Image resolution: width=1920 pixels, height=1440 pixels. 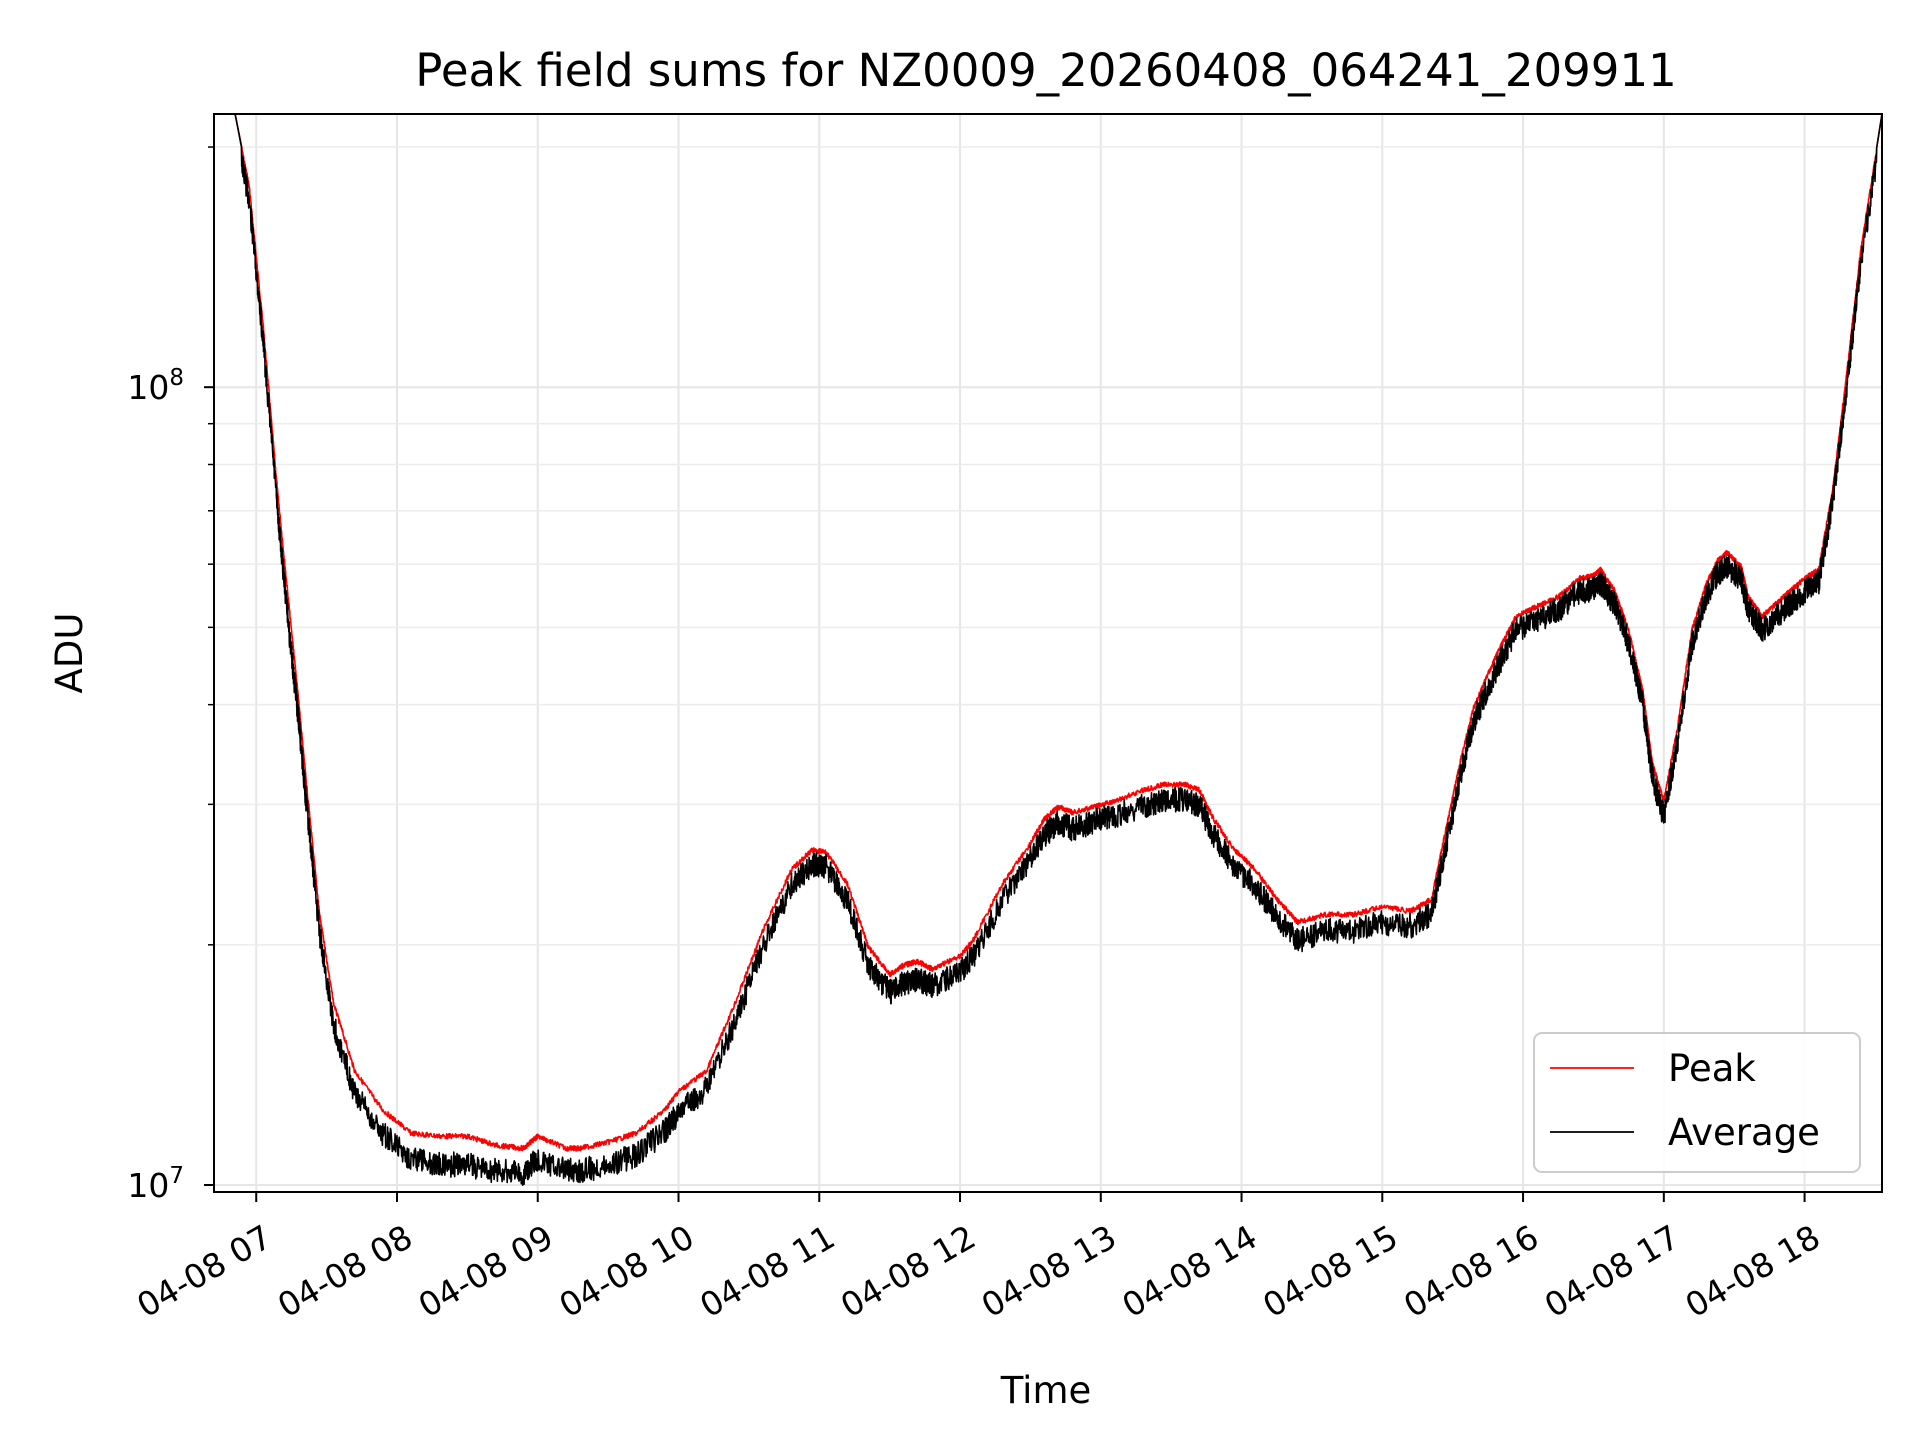 I want to click on legend-label-average: Average, so click(x=1744, y=1132).